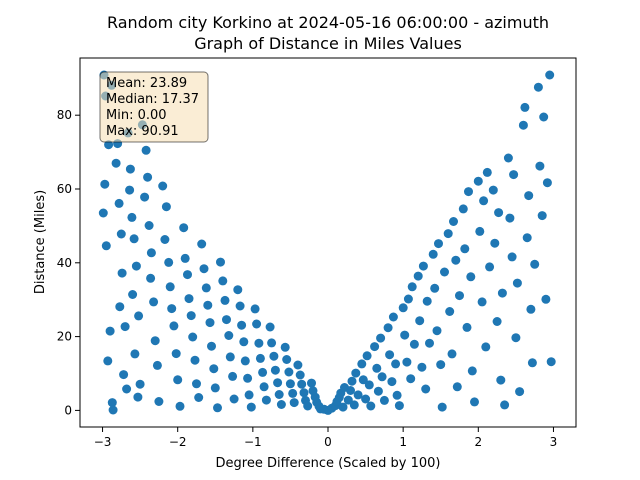 The image size is (640, 480). I want to click on y-tick-label: 20, so click(64, 337).